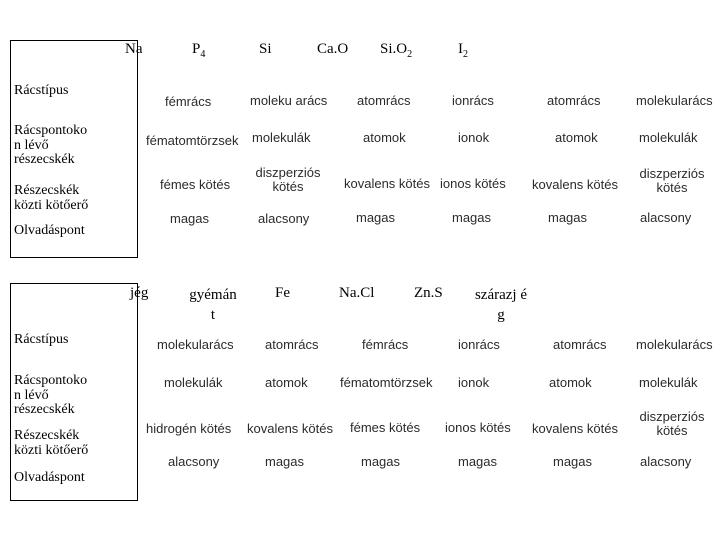 This screenshot has height=540, width=720. What do you see at coordinates (674, 100) in the screenshot?
I see `t1-cell: molekularács` at bounding box center [674, 100].